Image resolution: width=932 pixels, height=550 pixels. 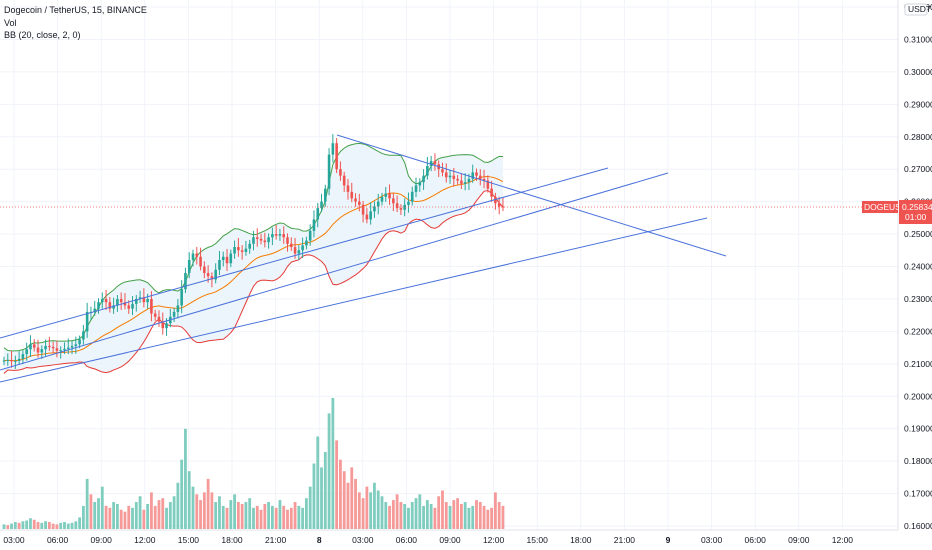 What do you see at coordinates (75, 10) in the screenshot?
I see `symbol-title: Dogecoin / TetherUS, 15, BINANCE` at bounding box center [75, 10].